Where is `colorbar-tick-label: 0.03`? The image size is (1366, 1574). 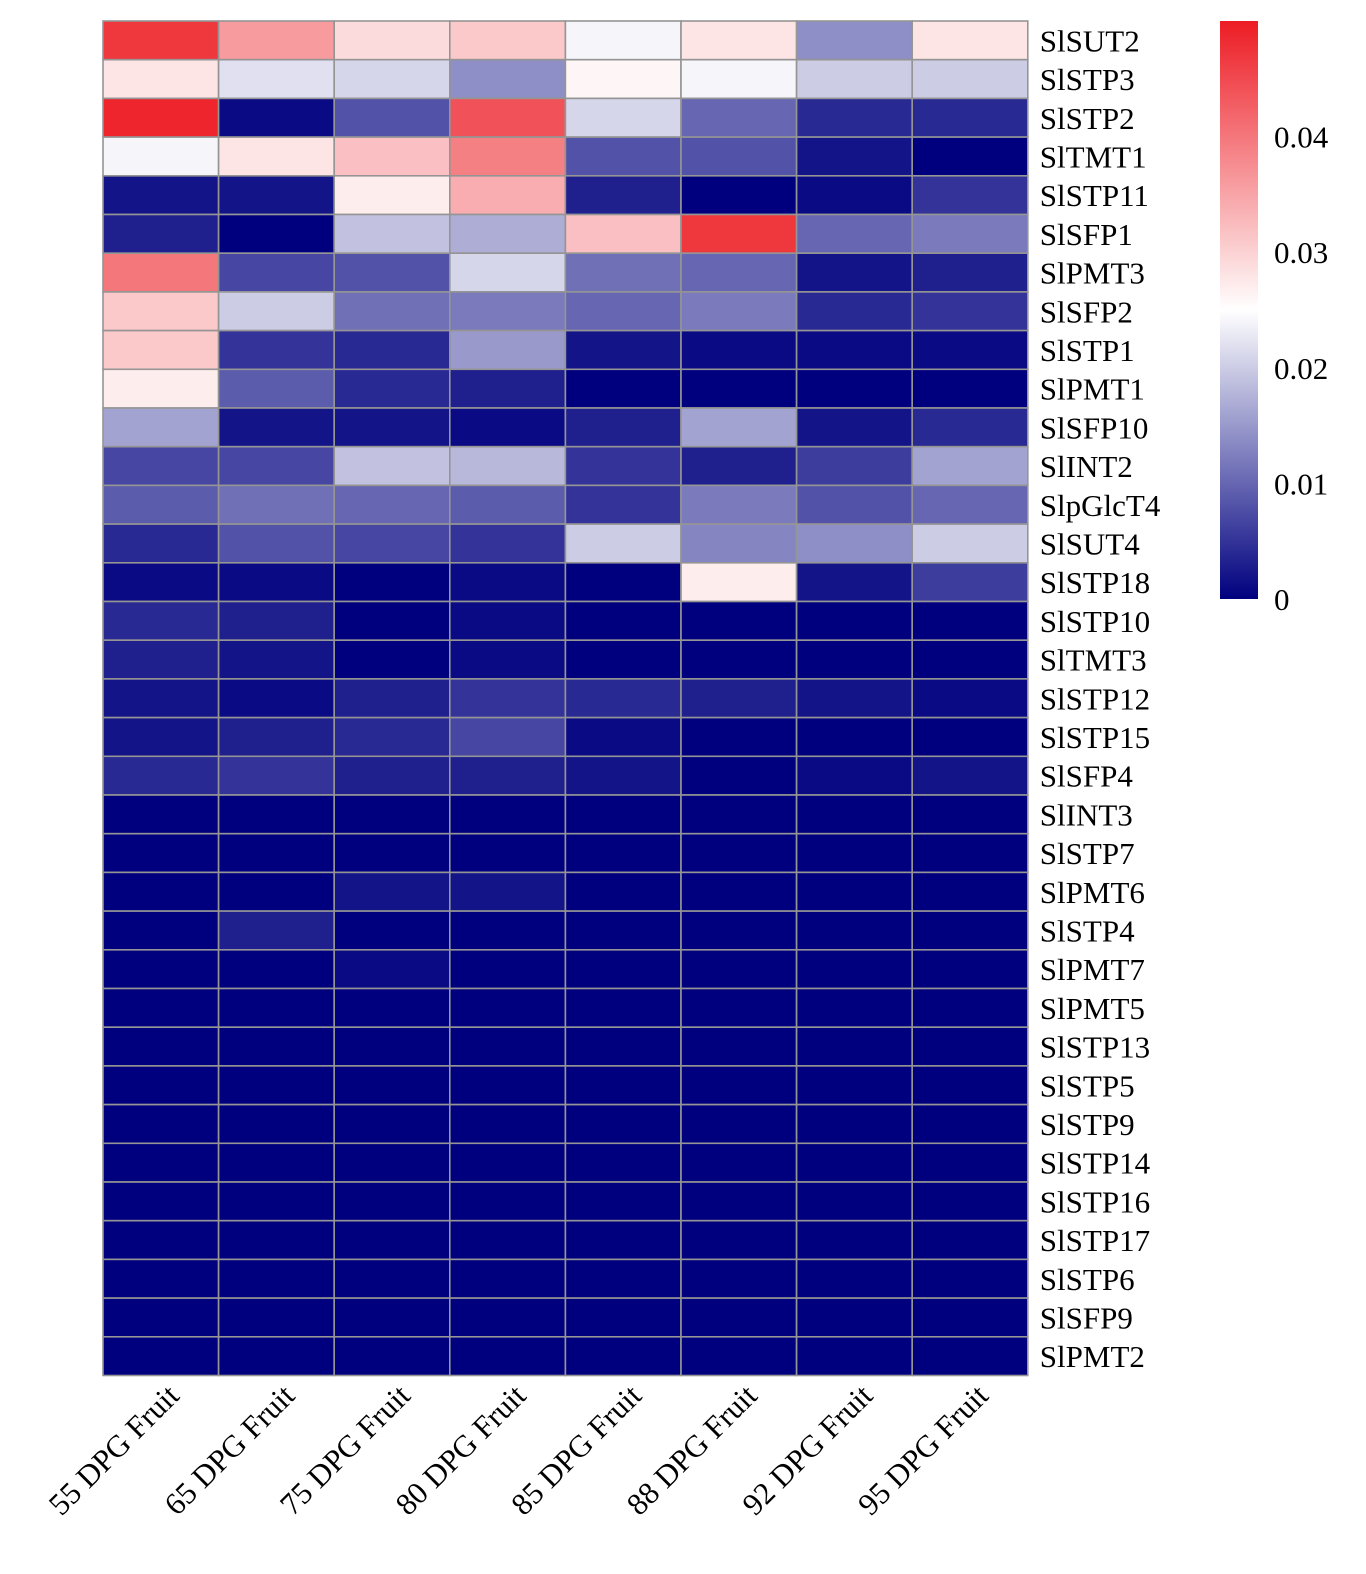 colorbar-tick-label: 0.03 is located at coordinates (1301, 252).